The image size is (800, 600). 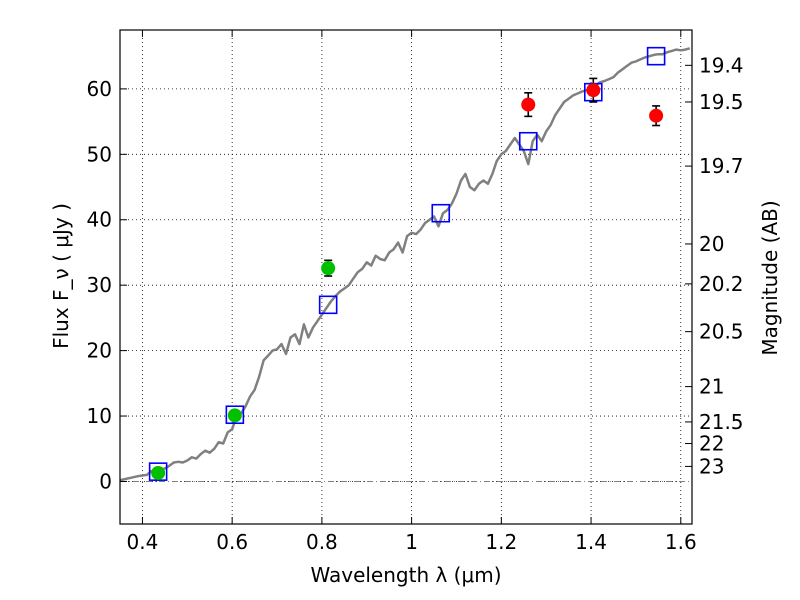 What do you see at coordinates (99, 351) in the screenshot?
I see `y-tick-label: 20` at bounding box center [99, 351].